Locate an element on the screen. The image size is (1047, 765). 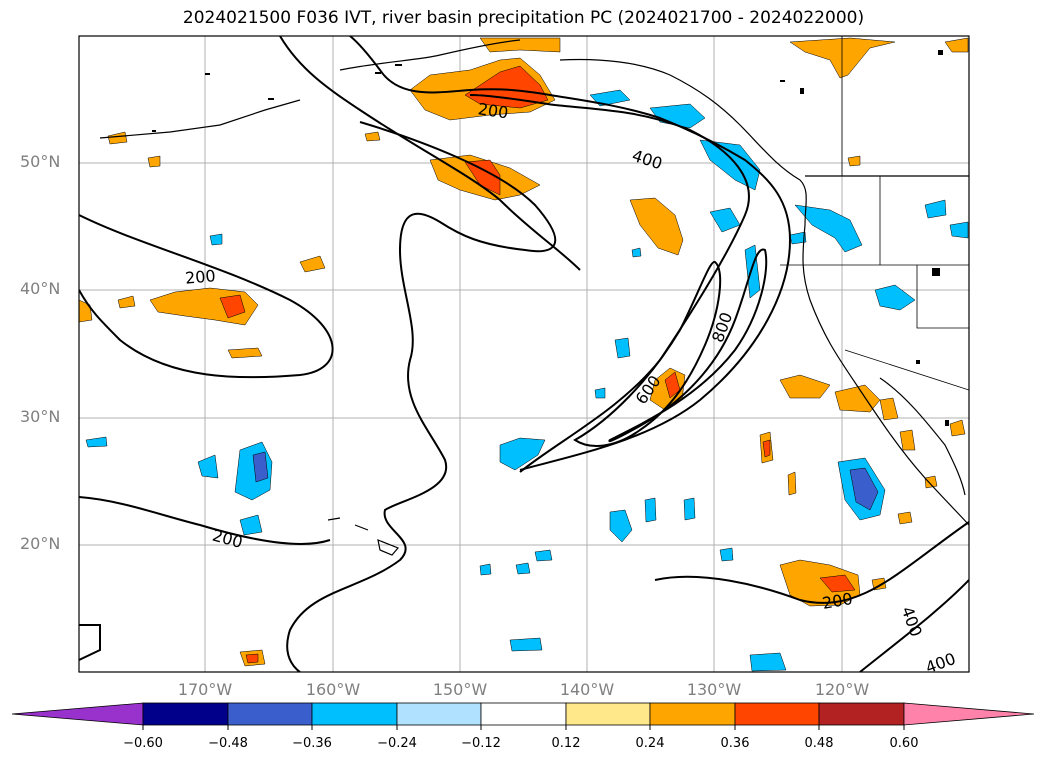
lon-label-120w: 120°W is located at coordinates (842, 689).